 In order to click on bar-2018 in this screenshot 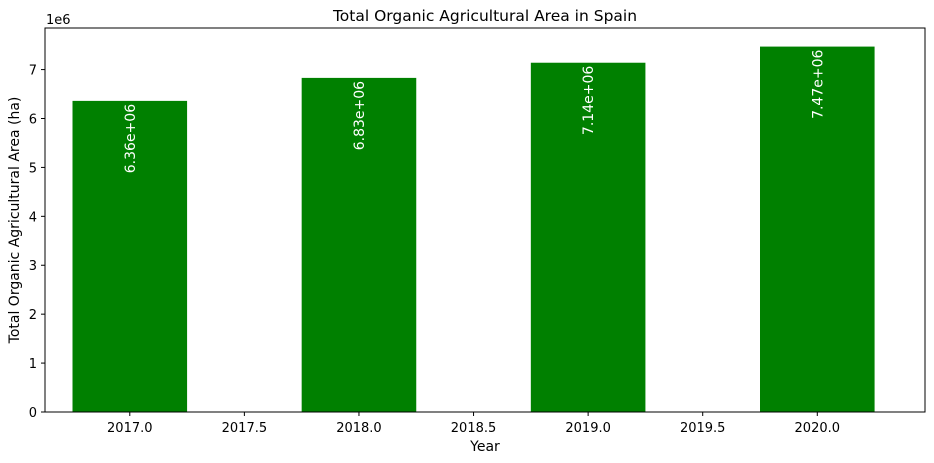, I will do `click(359, 244)`.